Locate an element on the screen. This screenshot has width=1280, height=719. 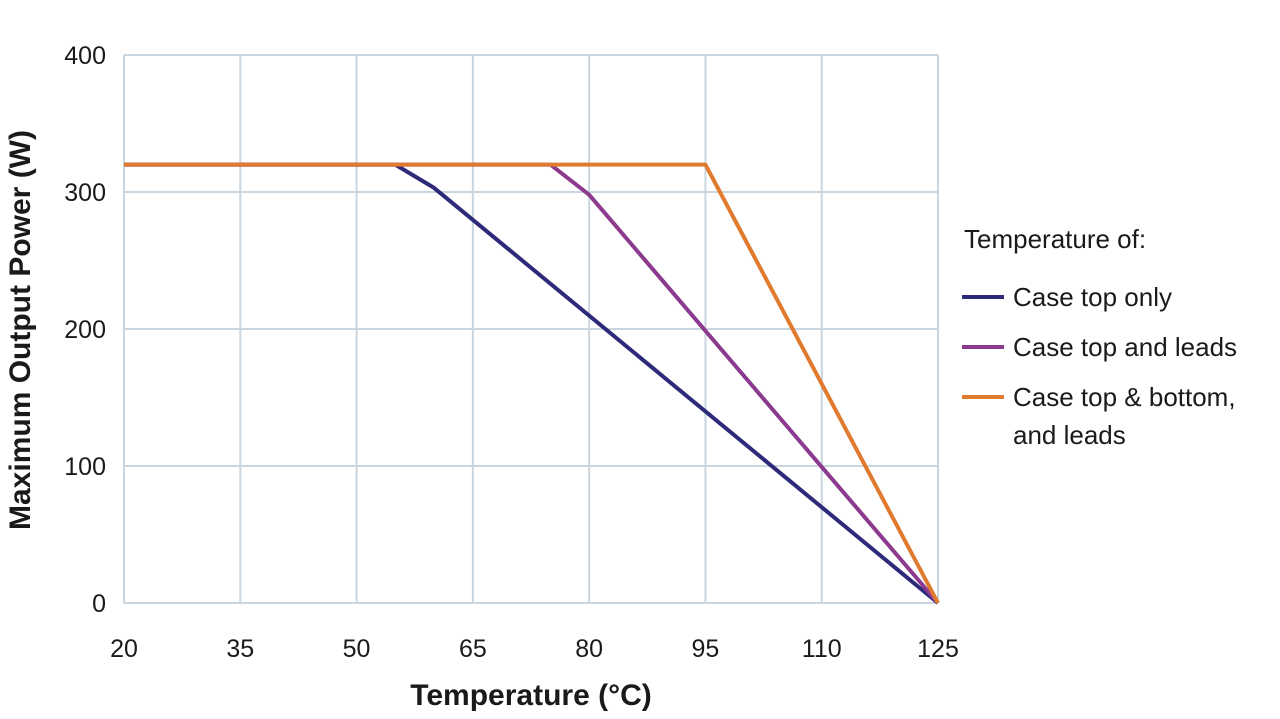
legend-label-2: Case top and leads is located at coordinates (1125, 347).